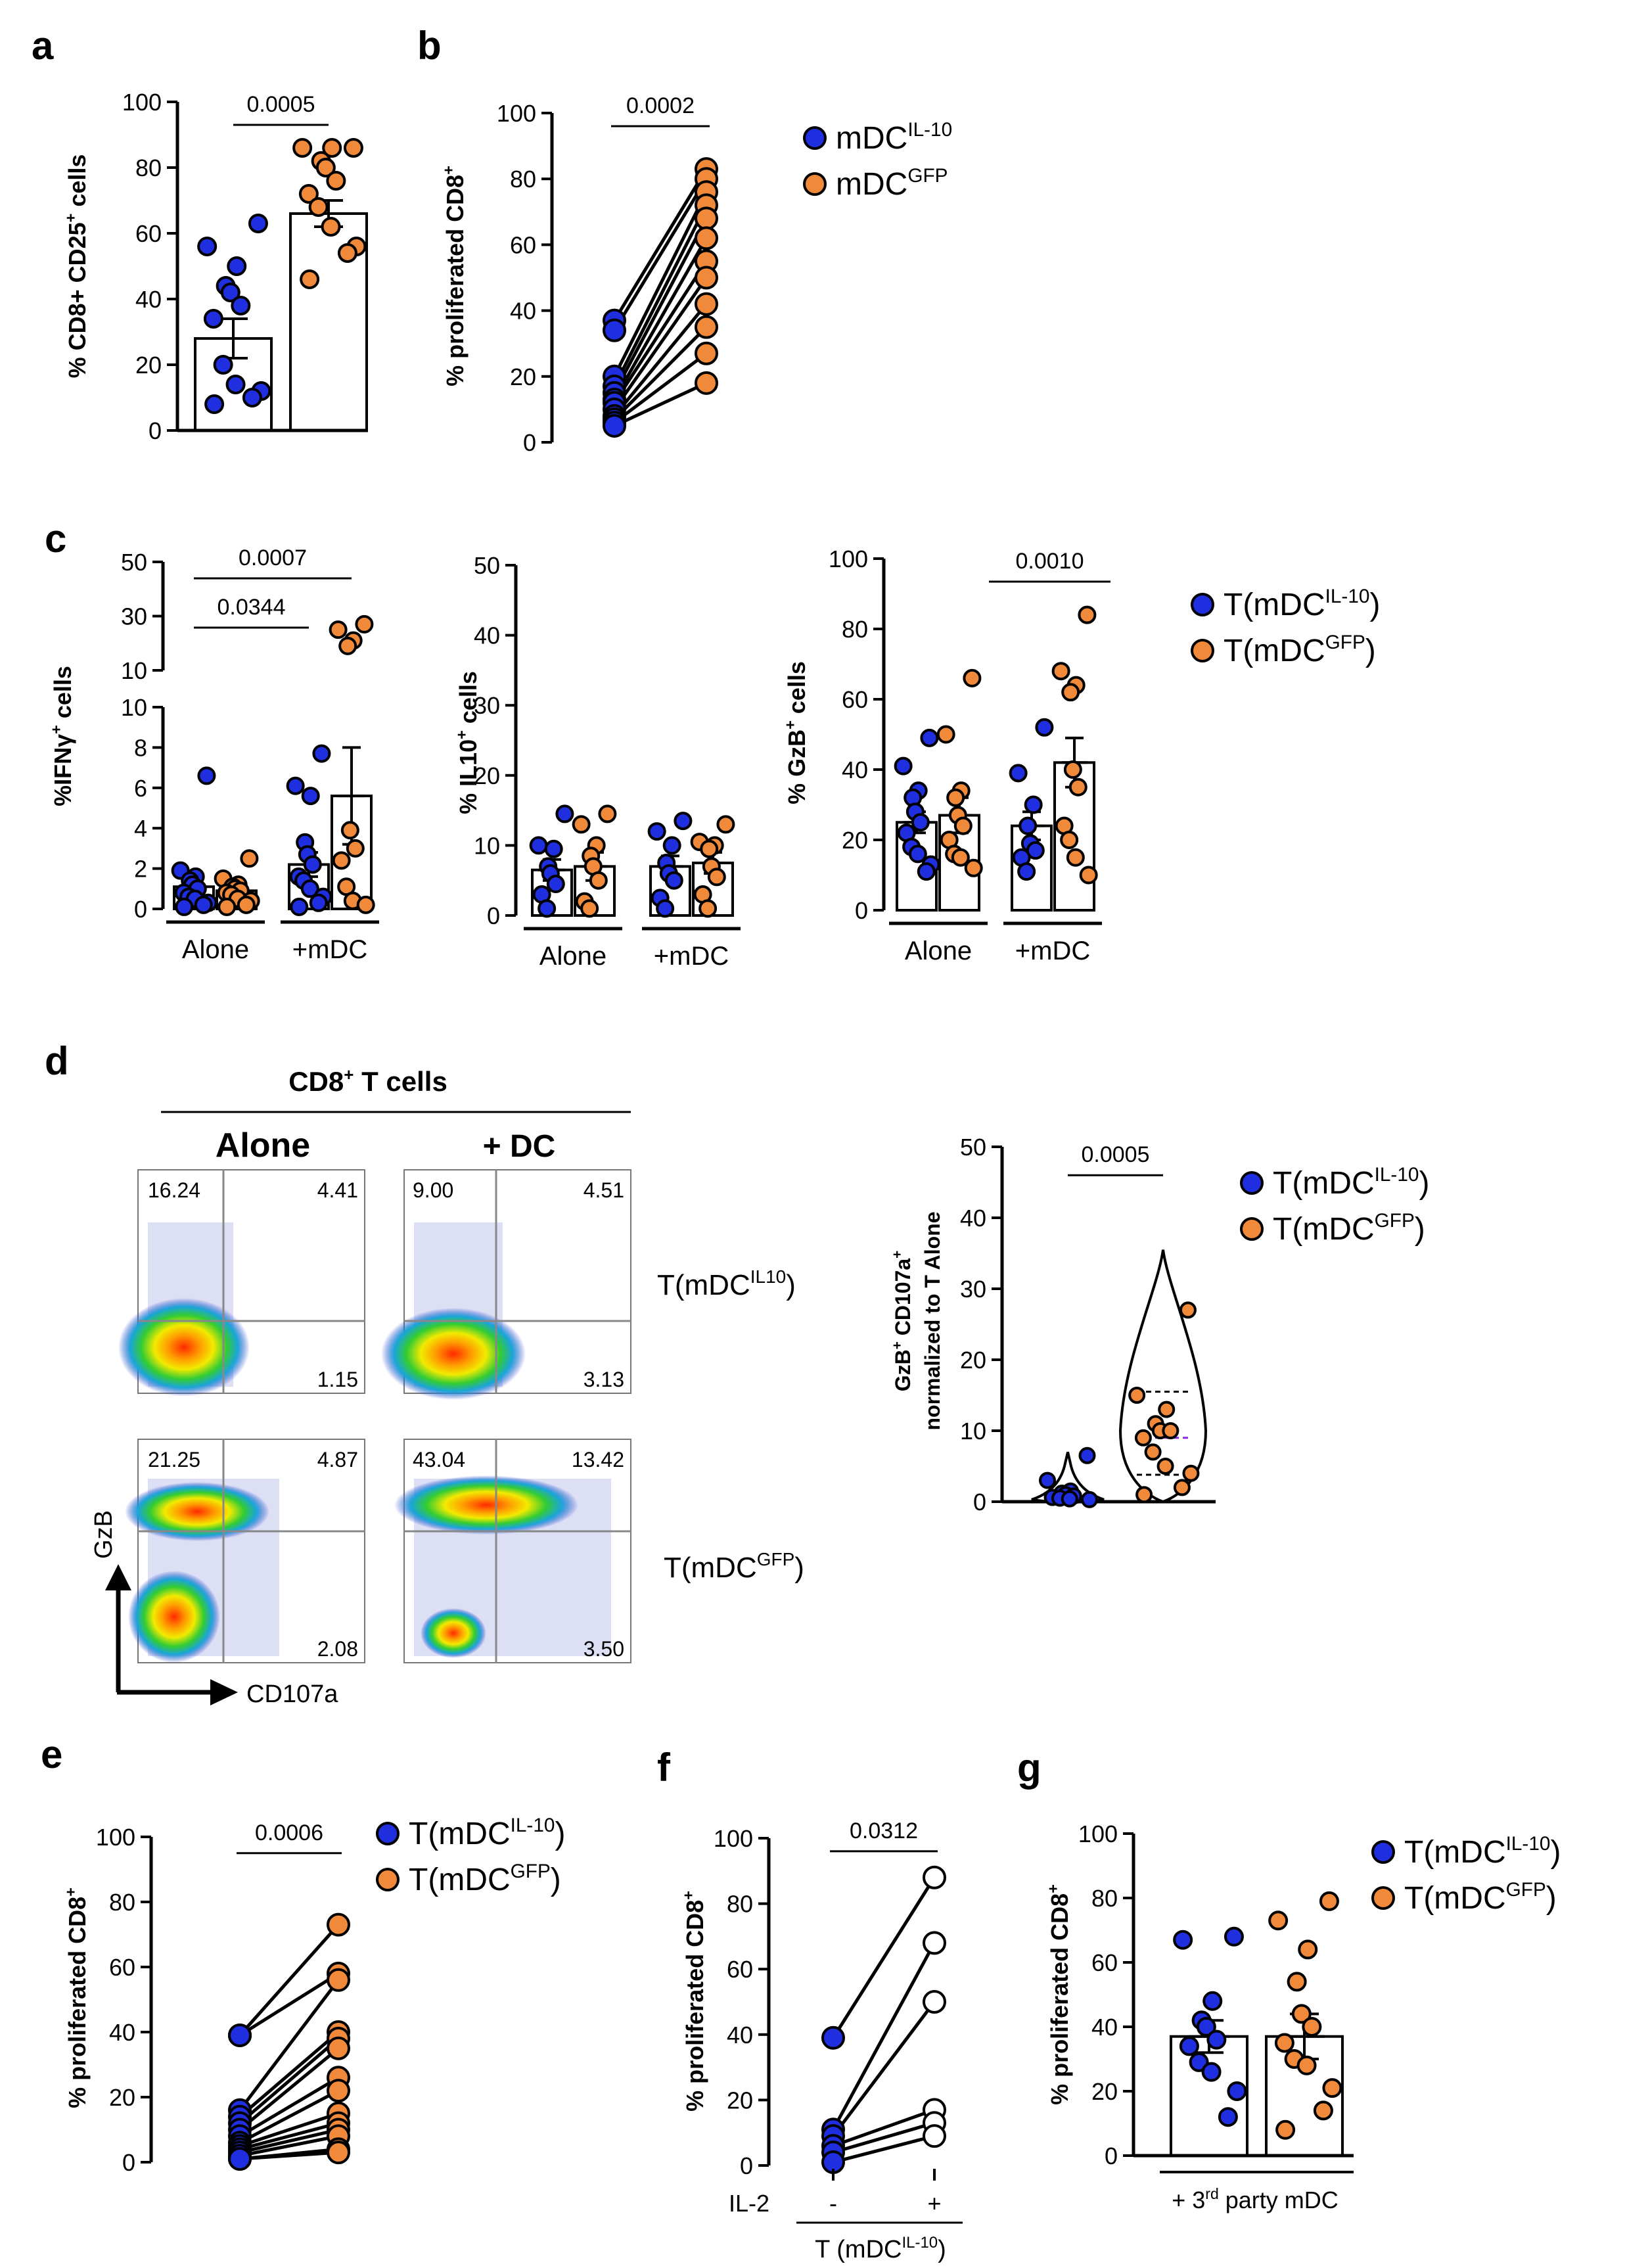 The width and height of the screenshot is (1625, 2268). What do you see at coordinates (531, 1872) in the screenshot?
I see `e-legend-label-sup: GFP` at bounding box center [531, 1872].